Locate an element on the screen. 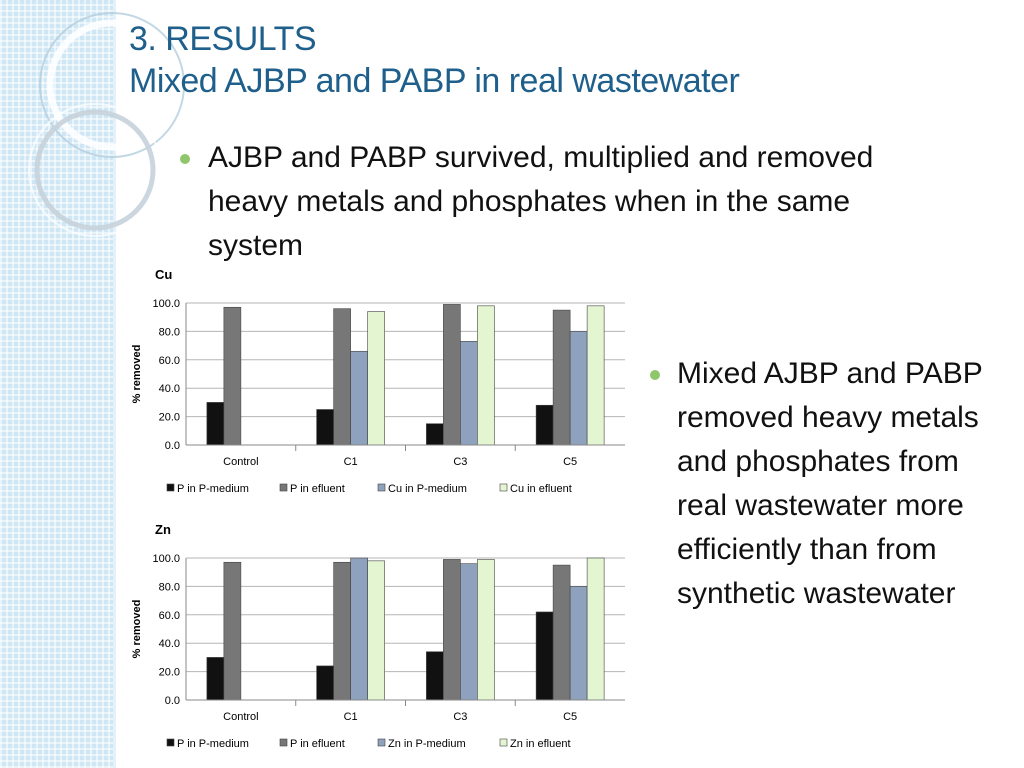 The height and width of the screenshot is (768, 1024). chart-title: Zn is located at coordinates (163, 529).